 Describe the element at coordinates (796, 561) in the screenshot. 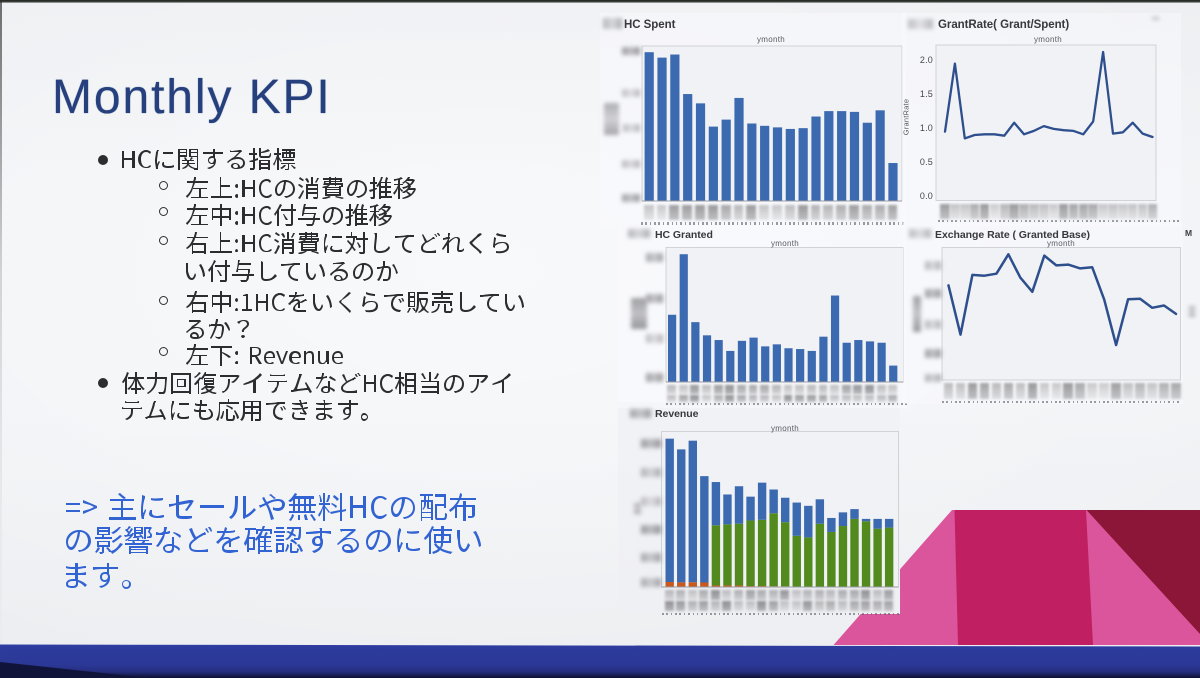

I see `revenue-bar-11-green` at that location.